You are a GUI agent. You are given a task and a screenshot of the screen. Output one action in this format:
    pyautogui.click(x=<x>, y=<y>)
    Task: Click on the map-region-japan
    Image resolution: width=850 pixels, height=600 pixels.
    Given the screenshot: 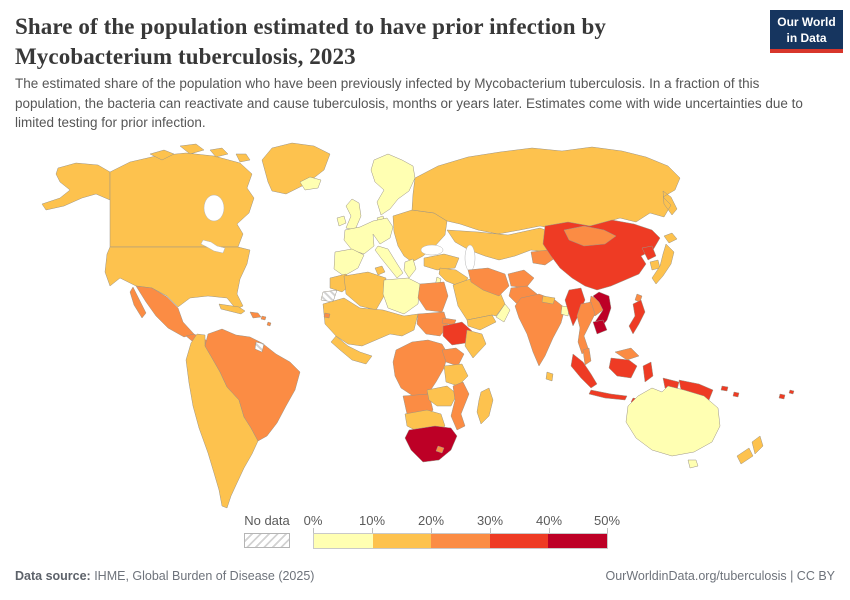 What is the action you would take?
    pyautogui.click(x=664, y=258)
    